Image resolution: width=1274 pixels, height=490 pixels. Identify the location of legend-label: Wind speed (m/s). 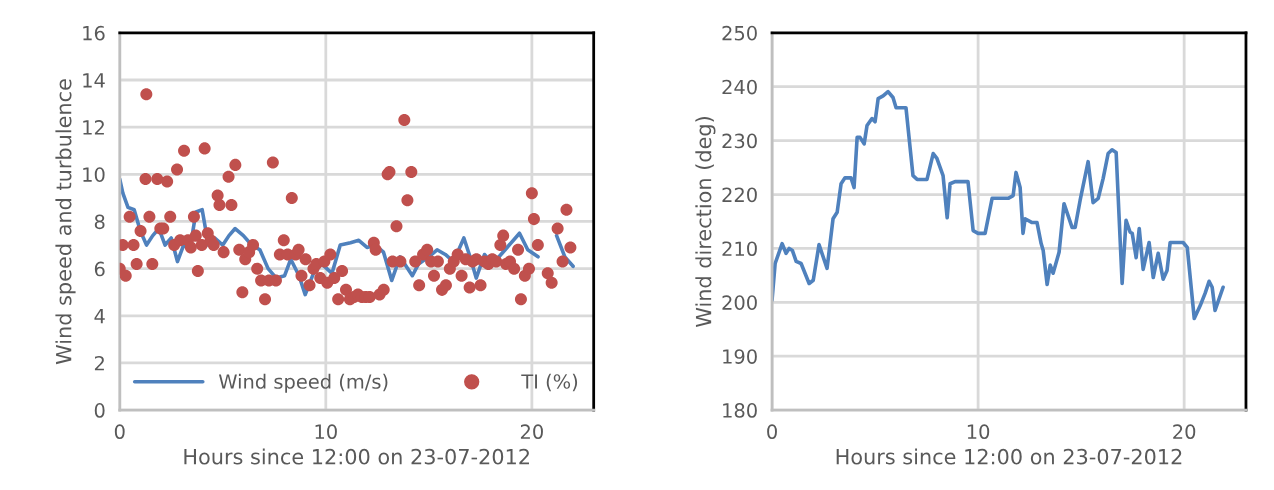
(303, 383).